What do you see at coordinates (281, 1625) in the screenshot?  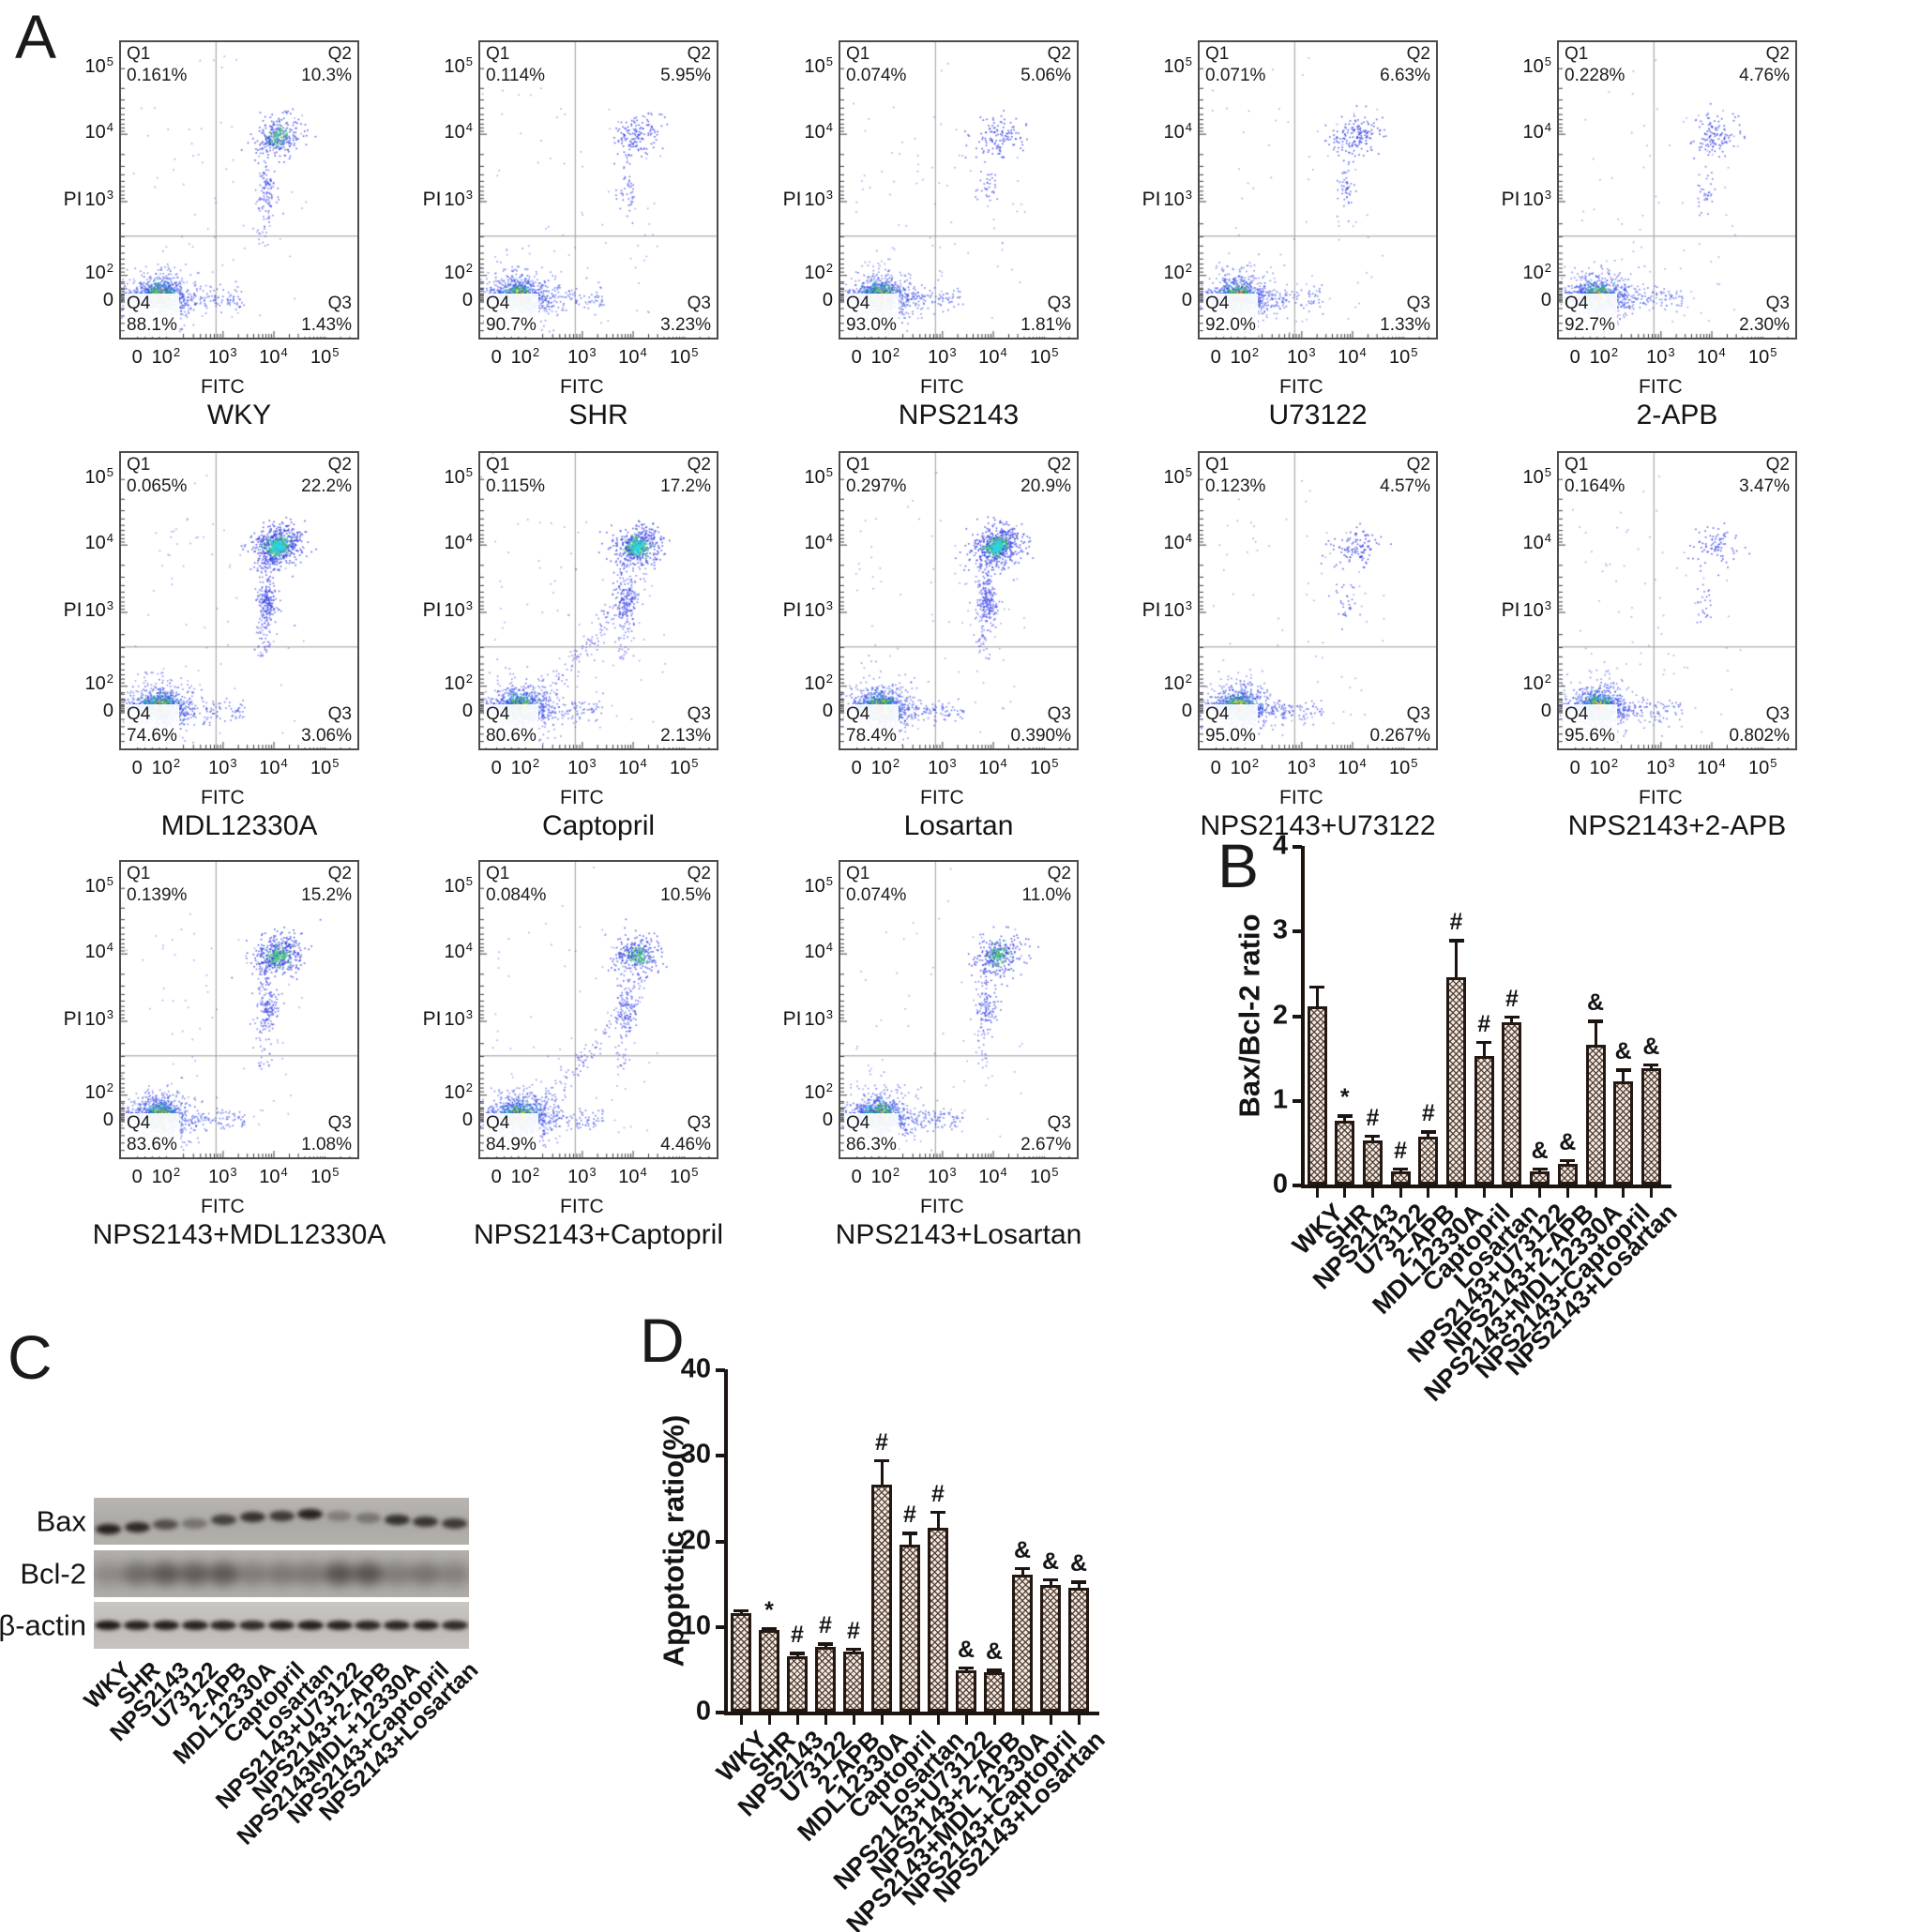 I see `blot-strip-actin` at bounding box center [281, 1625].